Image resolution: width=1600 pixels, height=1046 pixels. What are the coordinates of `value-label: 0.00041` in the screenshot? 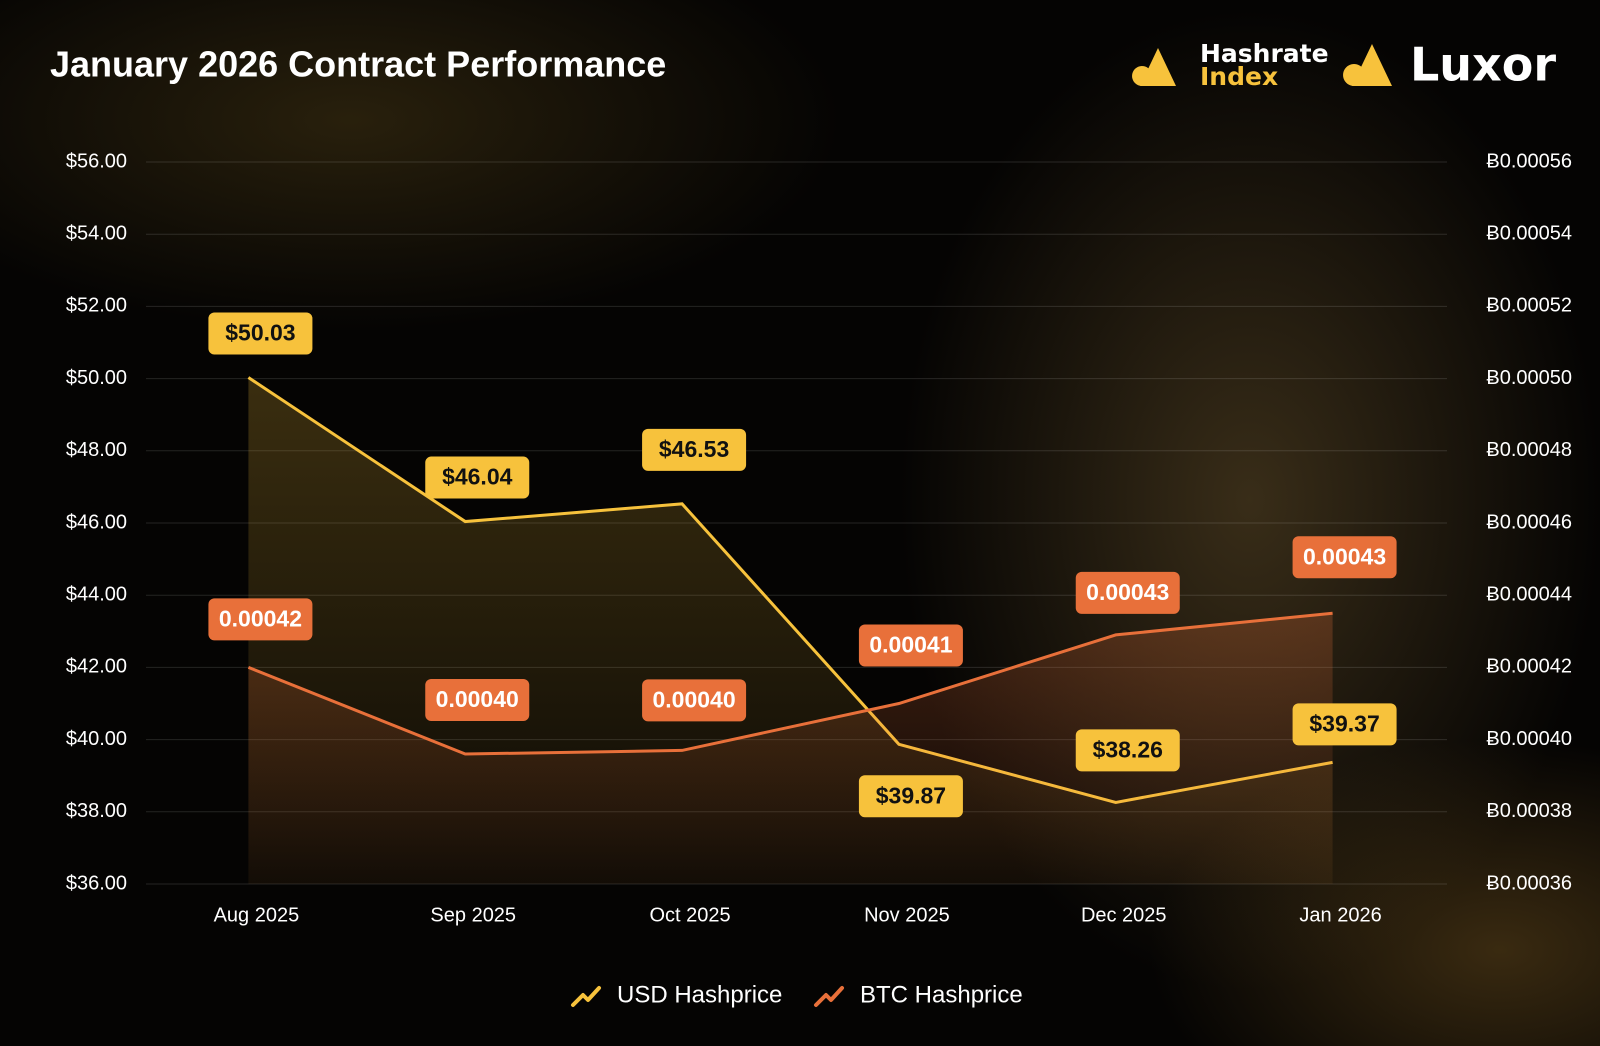 It's located at (910, 645).